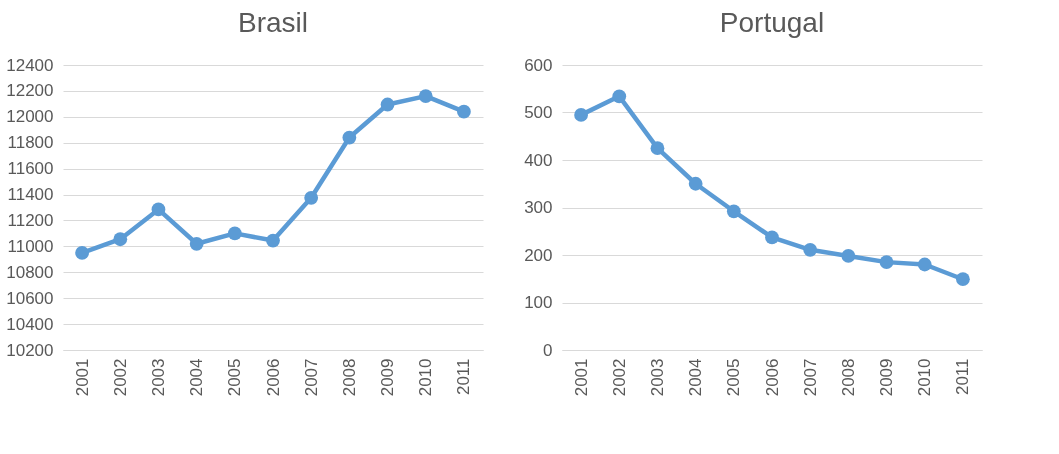 Image resolution: width=1059 pixels, height=454 pixels. Describe the element at coordinates (30, 65) in the screenshot. I see `y-tick-label: 12400` at that location.